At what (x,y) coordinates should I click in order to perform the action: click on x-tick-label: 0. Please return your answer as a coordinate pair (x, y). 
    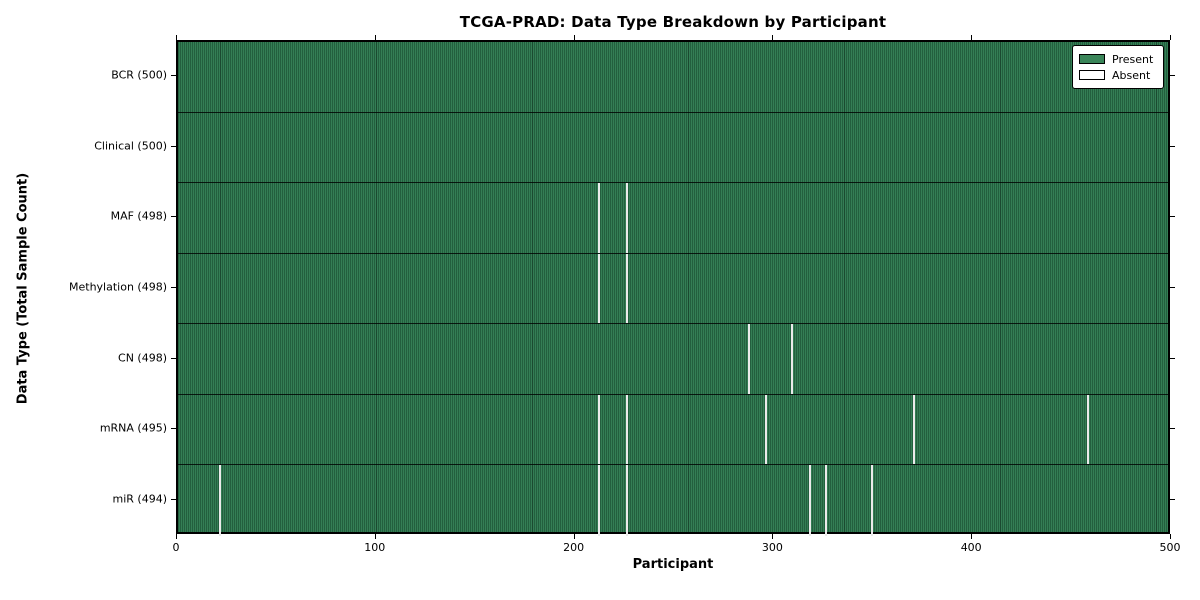
    Looking at the image, I should click on (176, 547).